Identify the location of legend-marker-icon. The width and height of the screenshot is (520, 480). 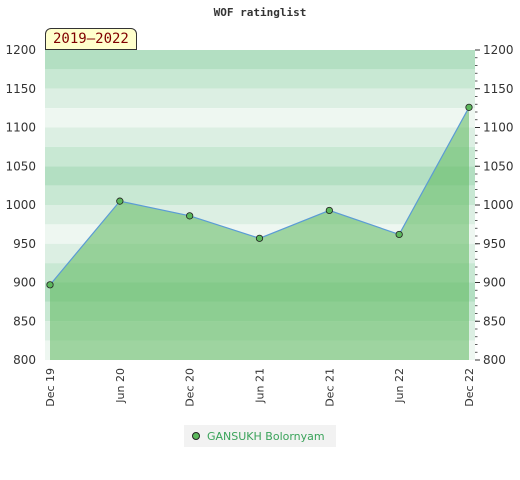
(196, 436).